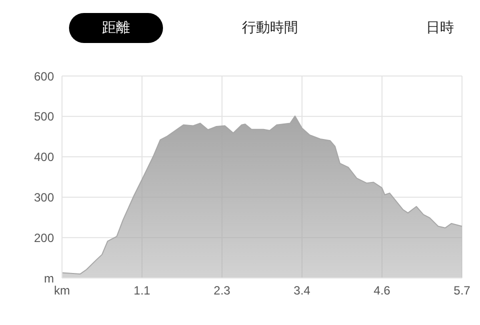  I want to click on y-tick-label: 600, so click(44, 76).